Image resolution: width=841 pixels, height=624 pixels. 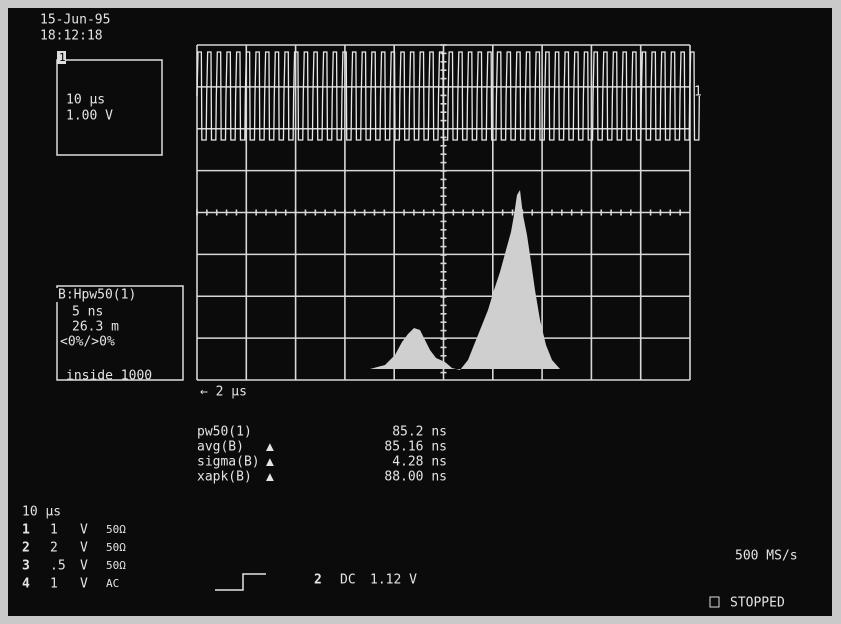 I want to click on meas-value: 88.00 ns, so click(x=415, y=477).